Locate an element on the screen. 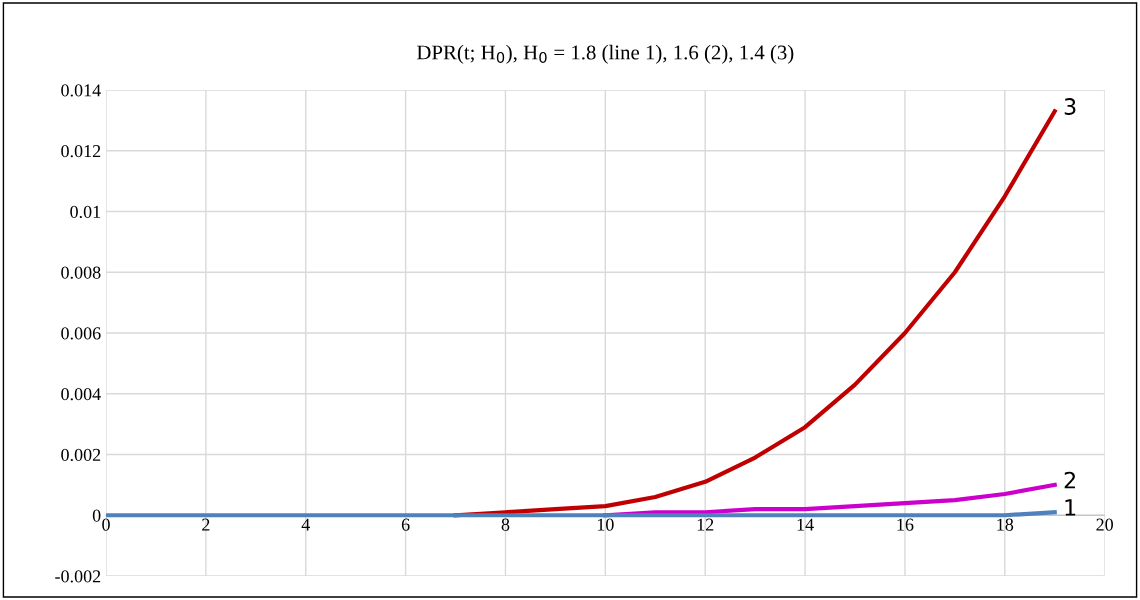 The image size is (1140, 600). y-tick-label: 0.006 is located at coordinates (81, 333).